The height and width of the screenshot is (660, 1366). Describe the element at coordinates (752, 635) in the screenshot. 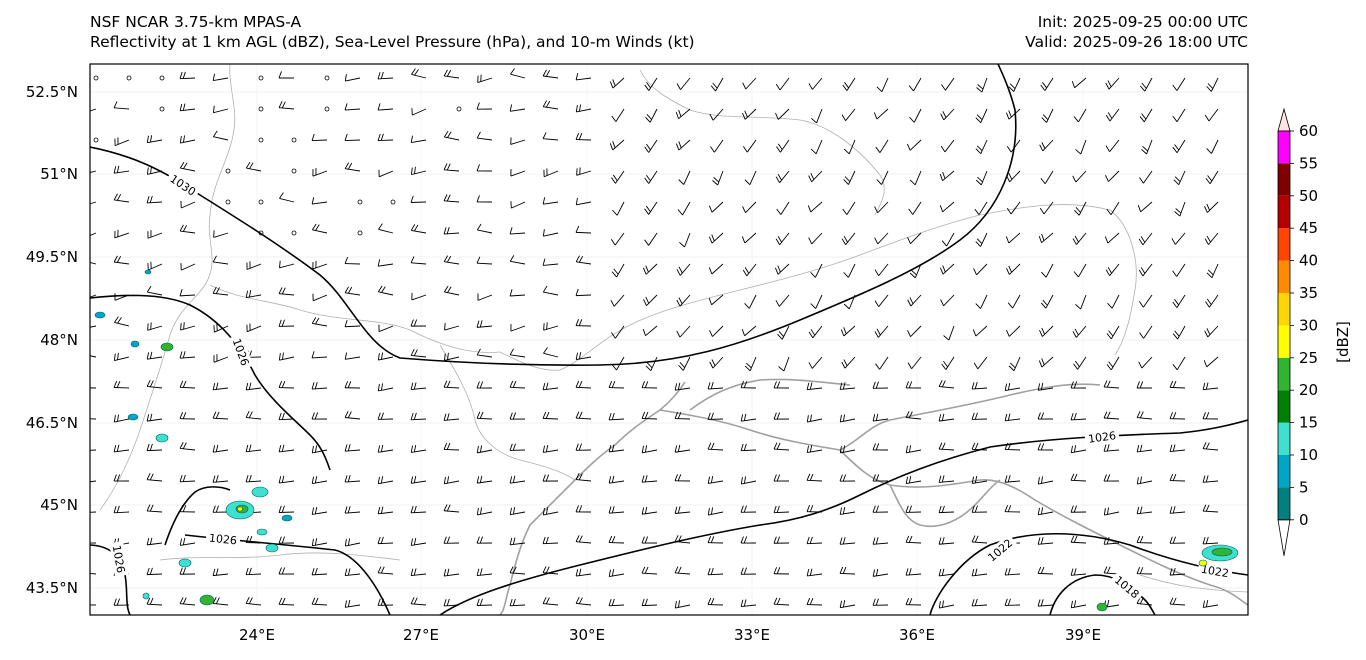

I see `lon-label: 33°E` at that location.